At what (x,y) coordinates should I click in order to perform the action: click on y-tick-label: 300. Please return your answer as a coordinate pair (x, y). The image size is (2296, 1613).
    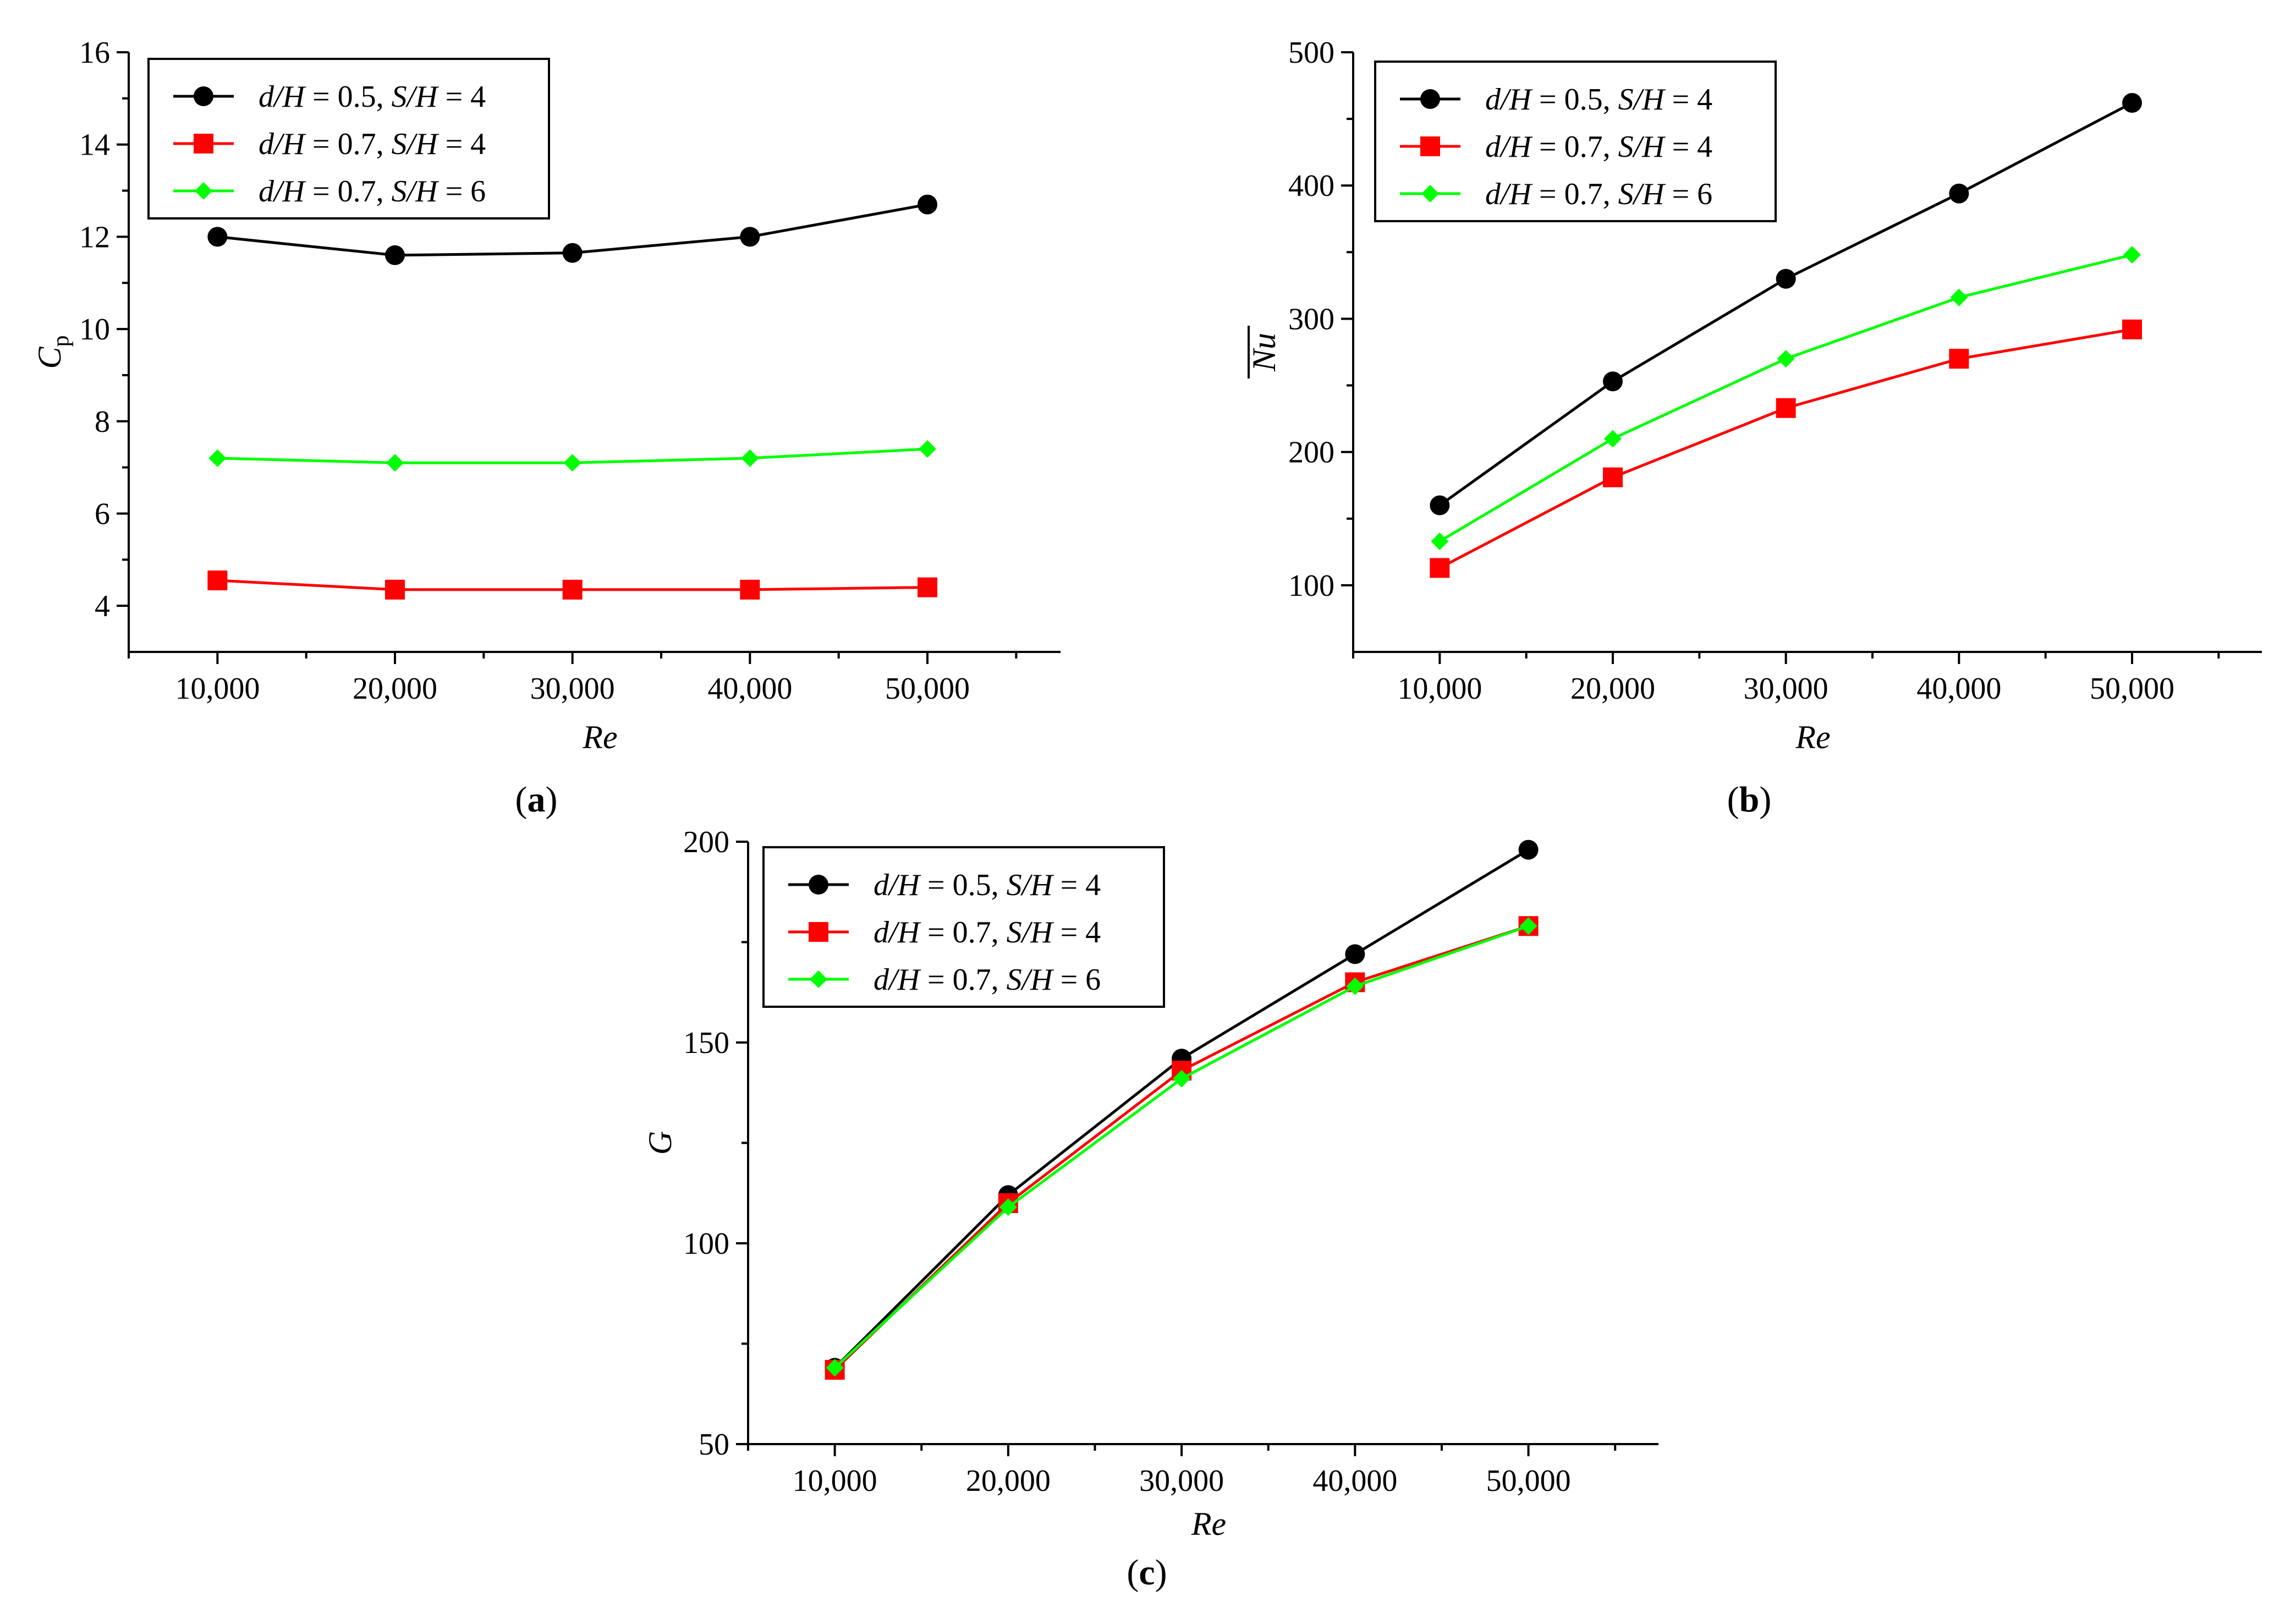
    Looking at the image, I should click on (1311, 319).